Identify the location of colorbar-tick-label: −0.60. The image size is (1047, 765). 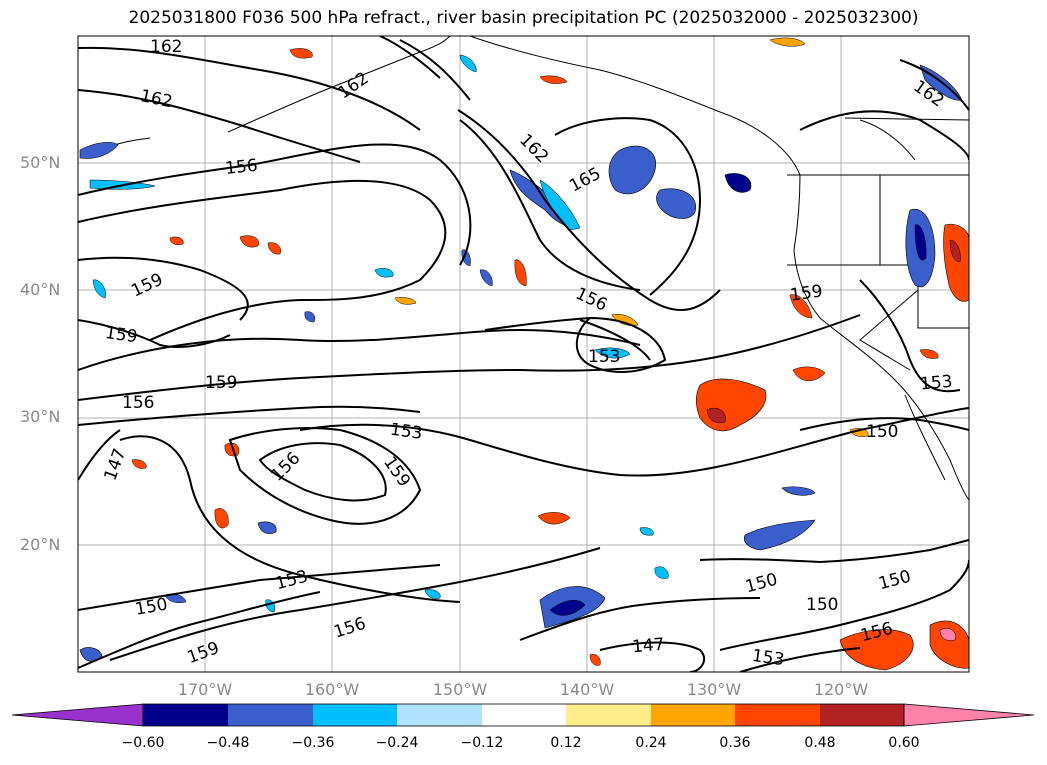
(143, 743).